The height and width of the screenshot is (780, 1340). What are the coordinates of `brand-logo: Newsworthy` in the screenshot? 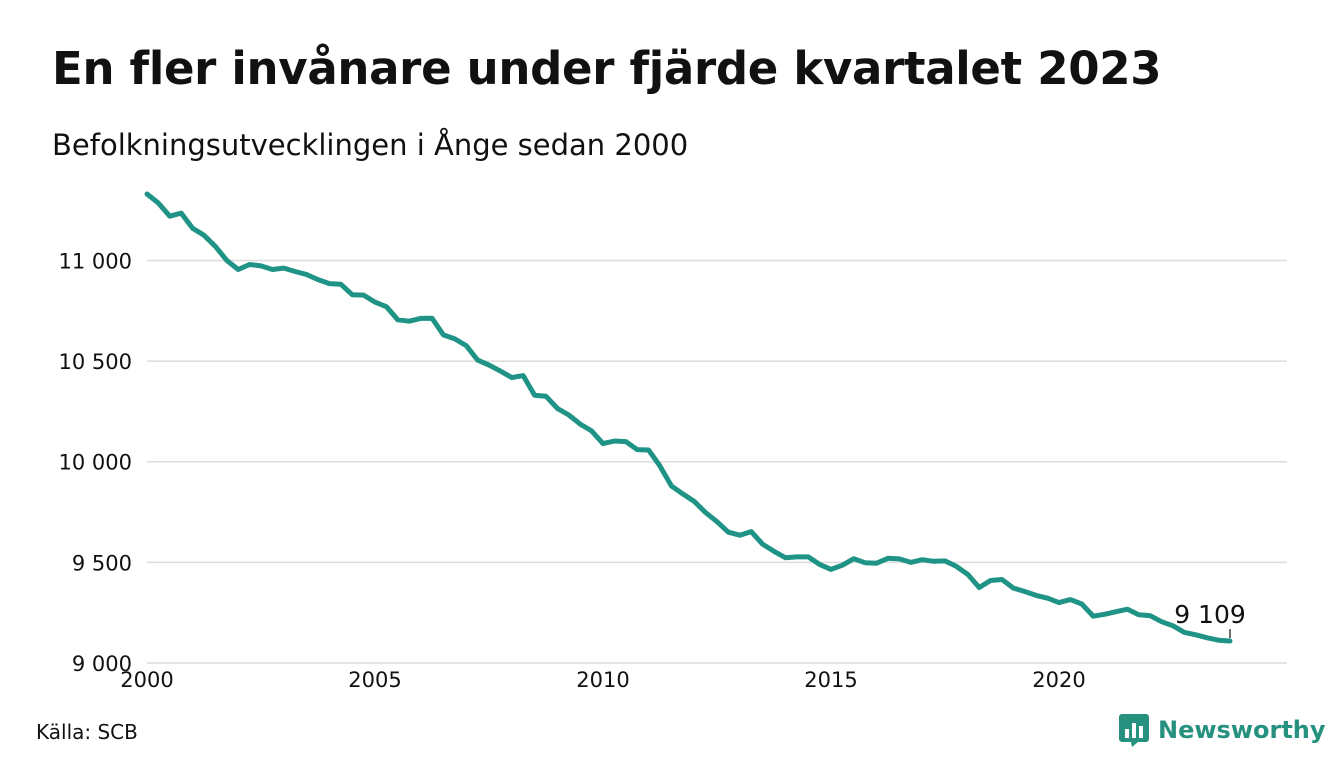 It's located at (1222, 730).